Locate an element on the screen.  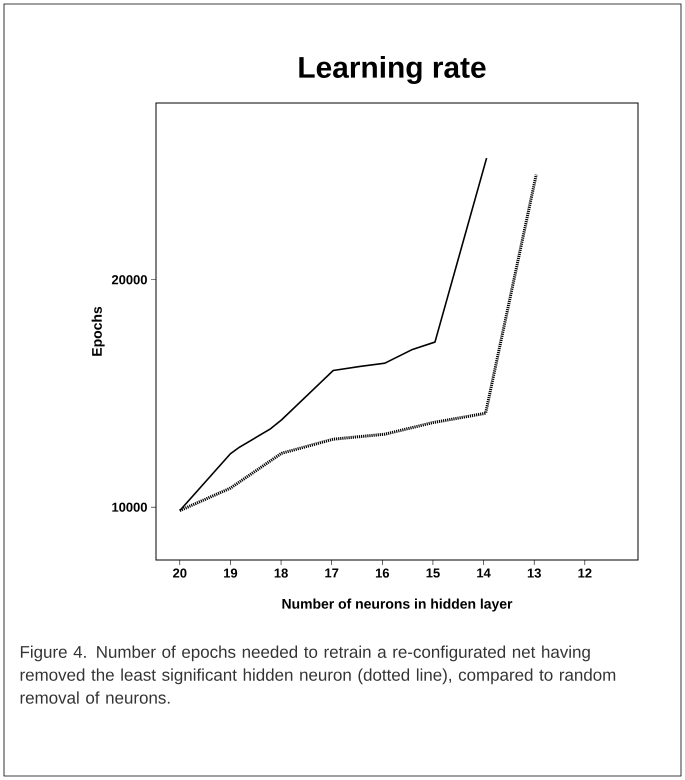
y-axis-title: Epochs is located at coordinates (98, 331).